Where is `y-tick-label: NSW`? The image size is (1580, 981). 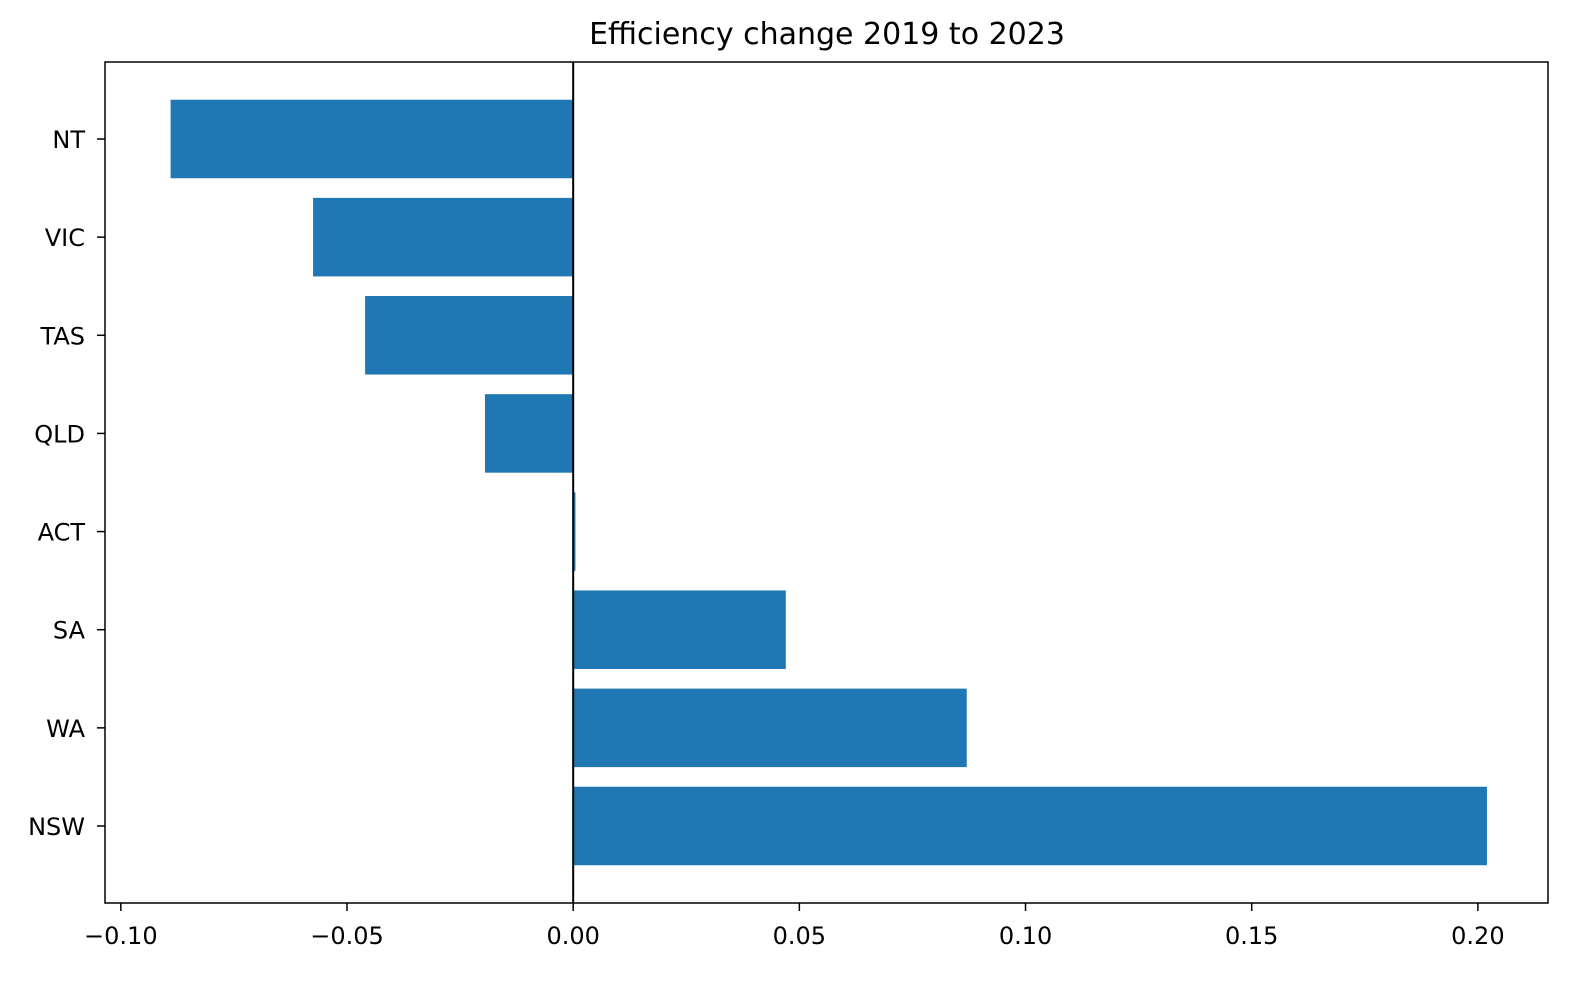
y-tick-label: NSW is located at coordinates (56, 827).